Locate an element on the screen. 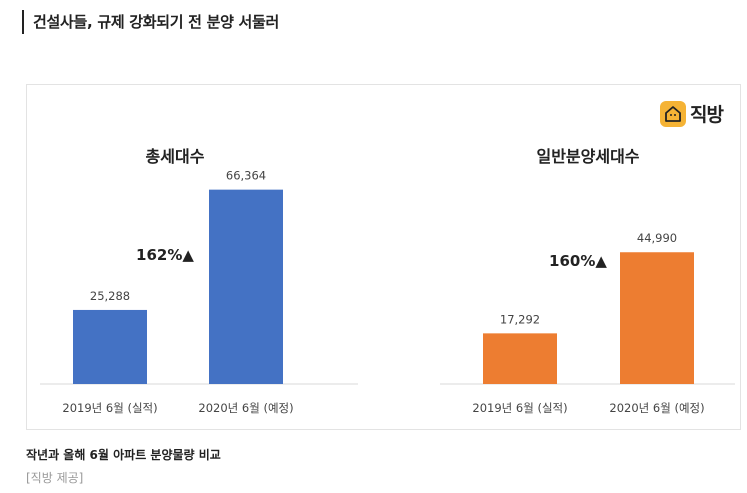 The width and height of the screenshot is (747, 493). house-icon is located at coordinates (673, 113).